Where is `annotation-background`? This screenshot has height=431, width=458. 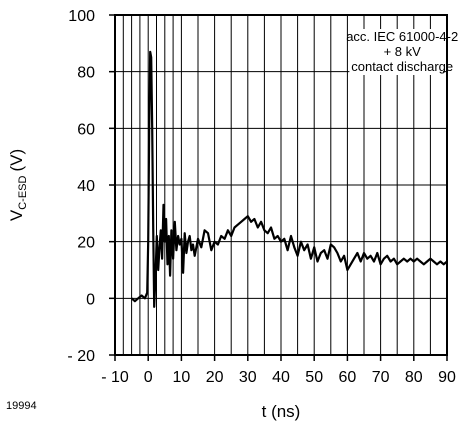
annotation-background is located at coordinates (396, 52).